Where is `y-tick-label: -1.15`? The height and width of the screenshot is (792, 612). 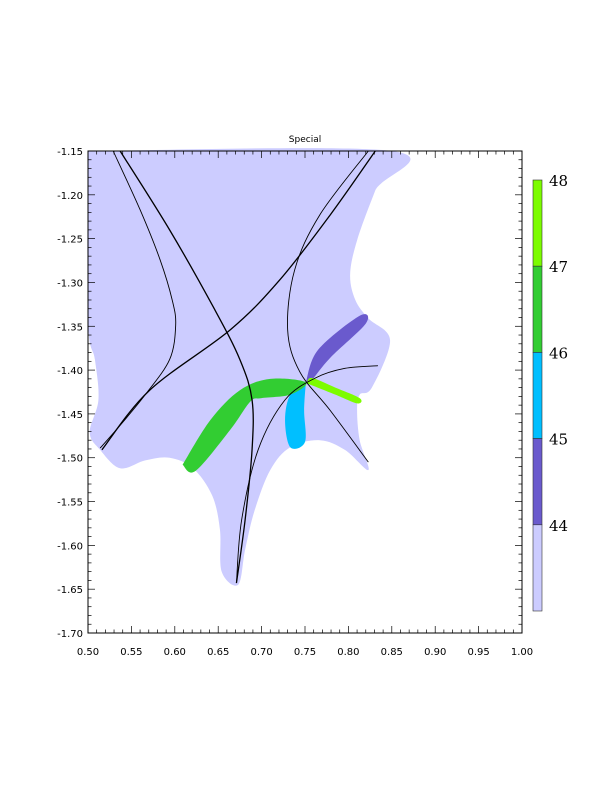
y-tick-label: -1.15 is located at coordinates (70, 152).